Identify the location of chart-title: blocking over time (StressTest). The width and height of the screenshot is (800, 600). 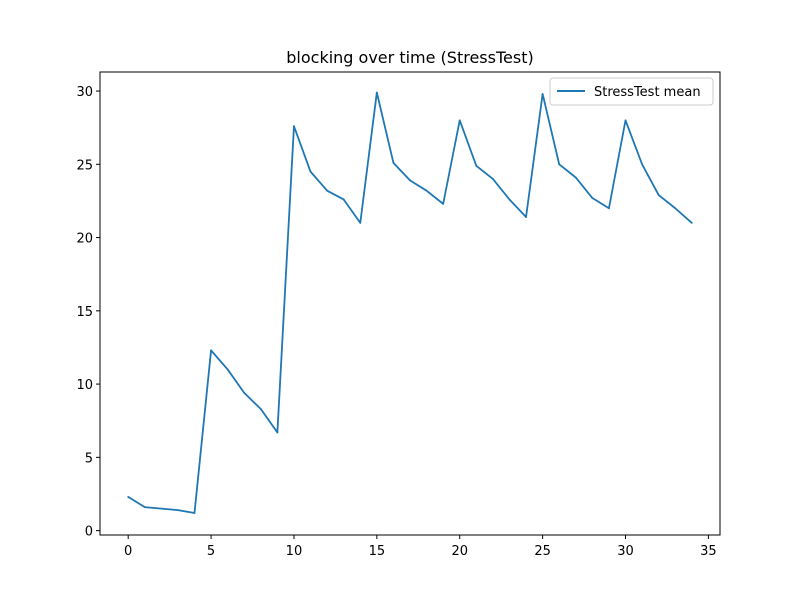
(409, 57).